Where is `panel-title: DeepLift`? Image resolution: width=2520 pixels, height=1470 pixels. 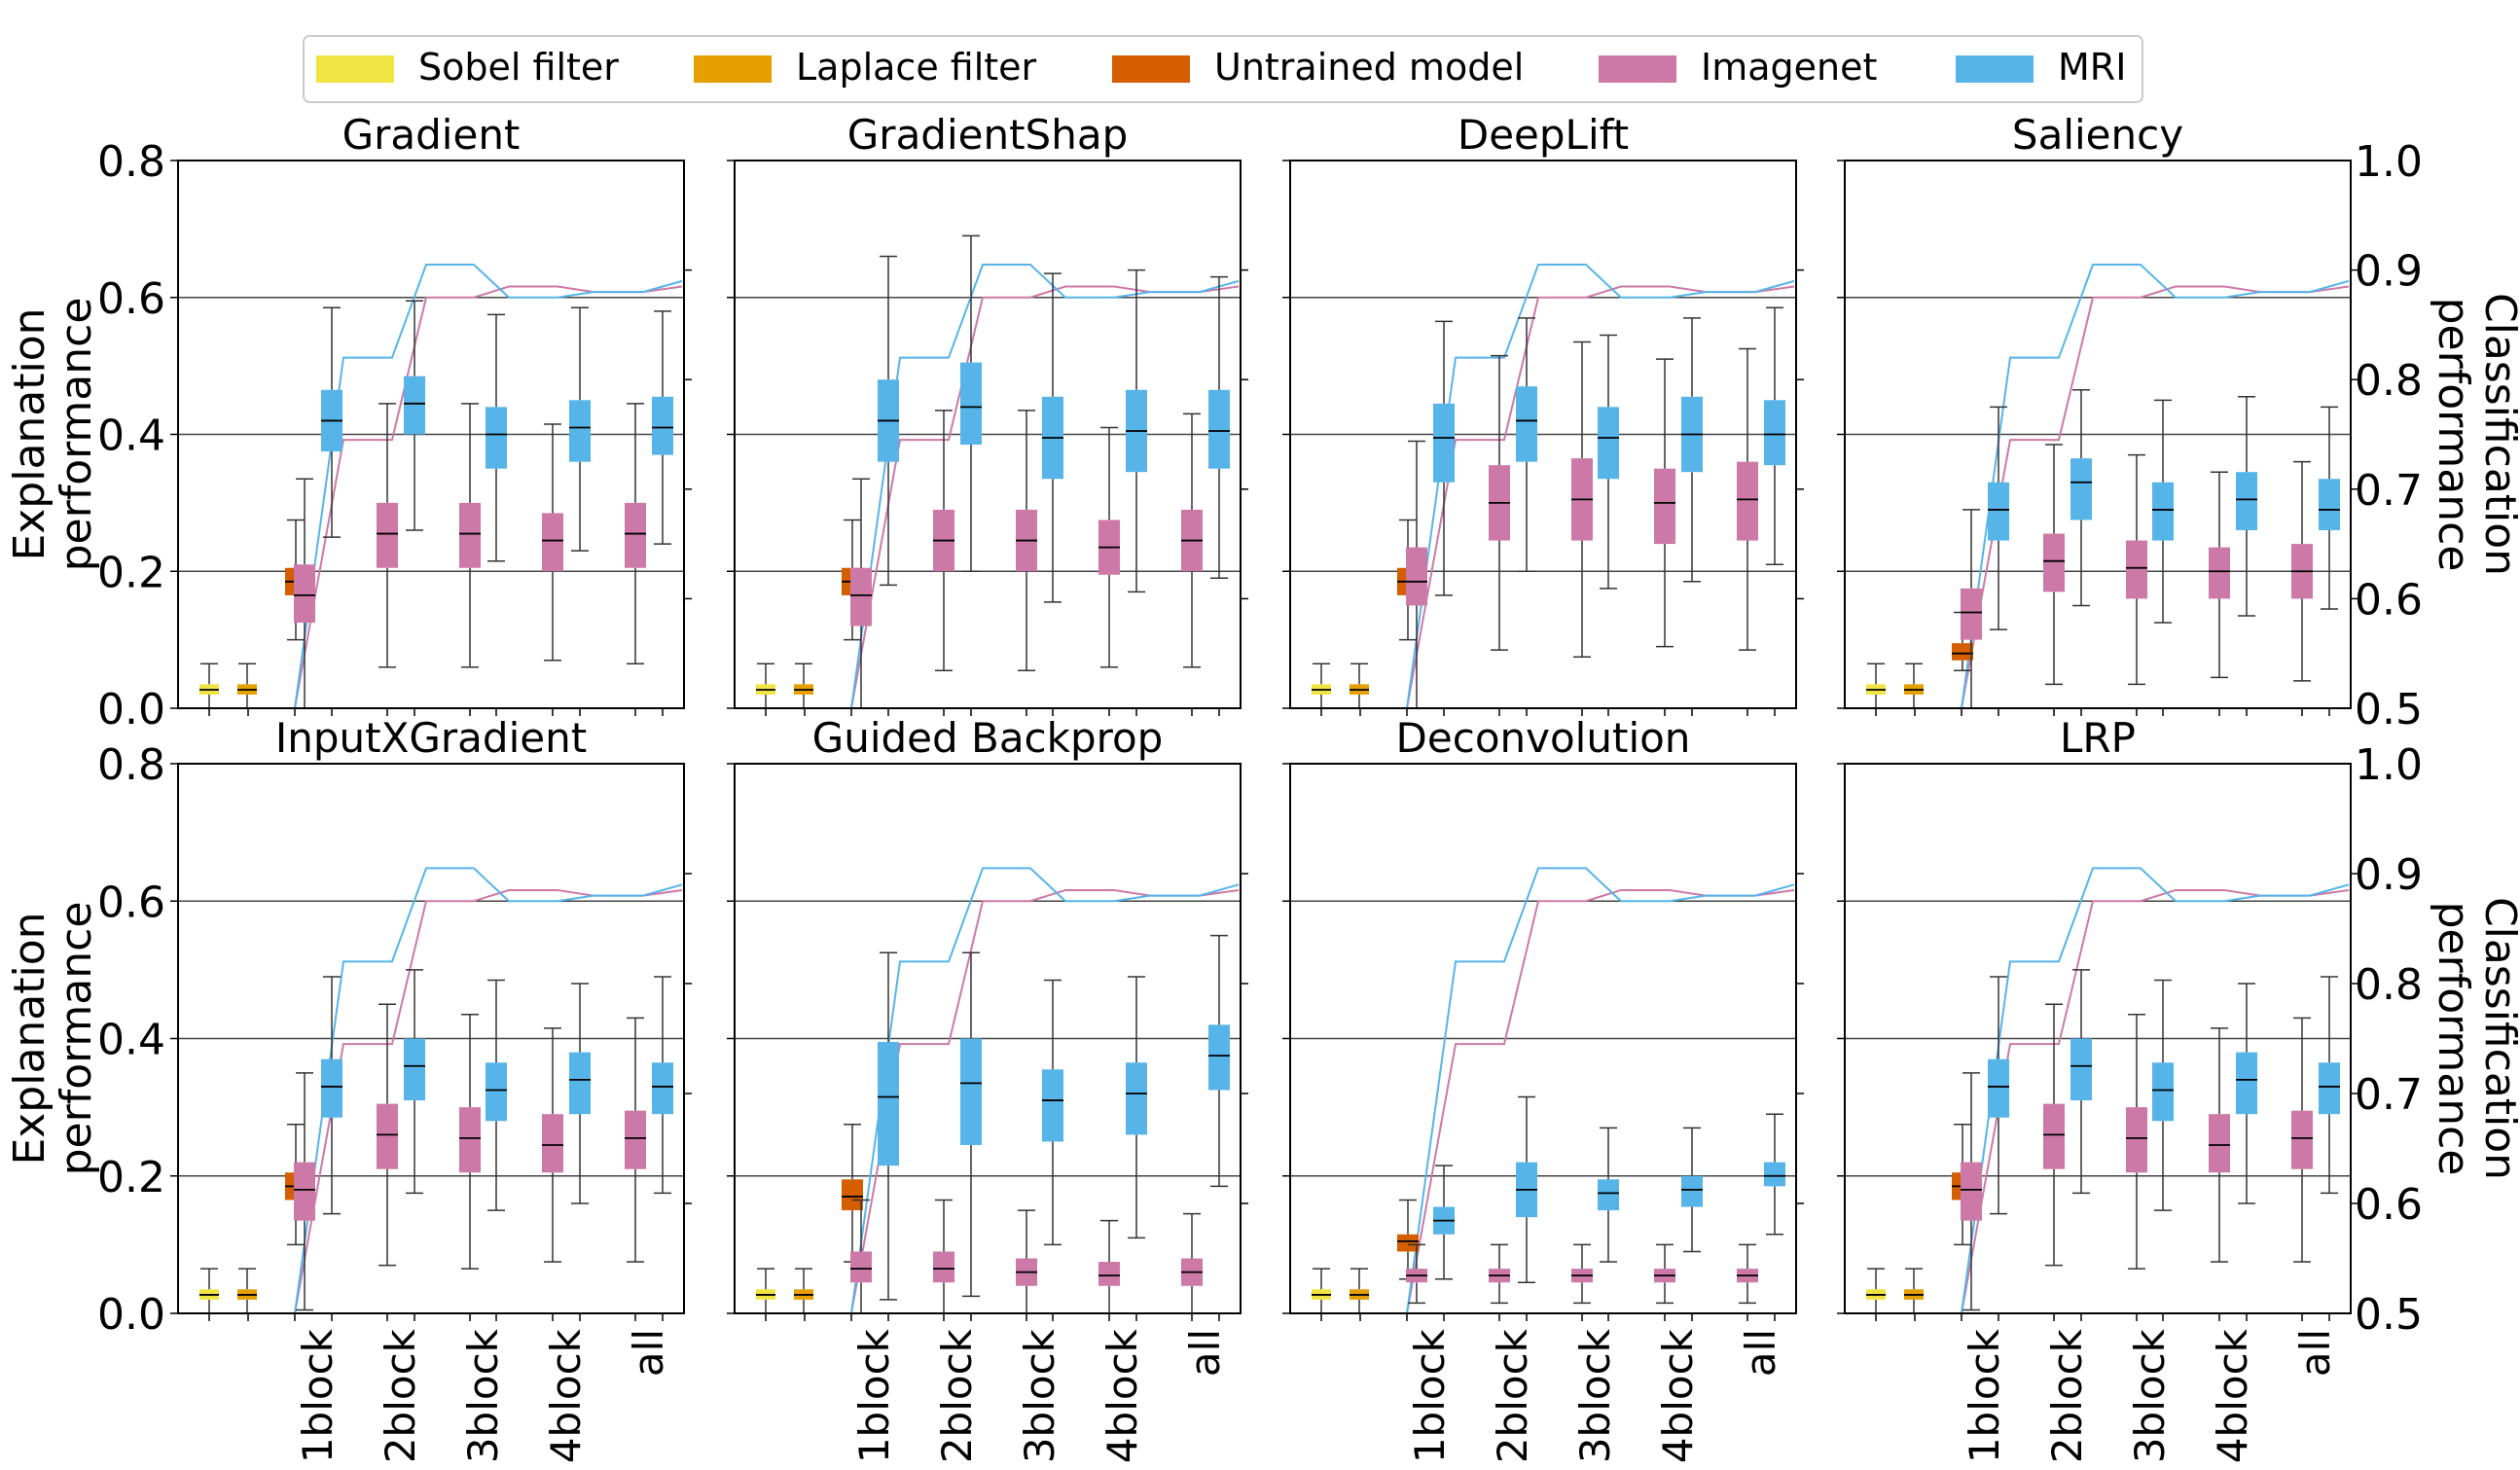
panel-title: DeepLift is located at coordinates (1543, 135).